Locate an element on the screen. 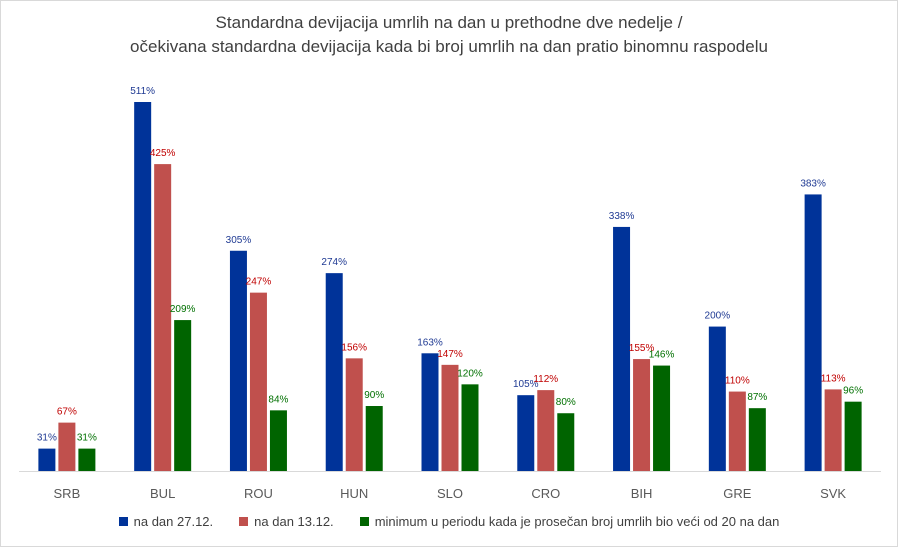  x-tick-label-bul: BUL is located at coordinates (162, 493).